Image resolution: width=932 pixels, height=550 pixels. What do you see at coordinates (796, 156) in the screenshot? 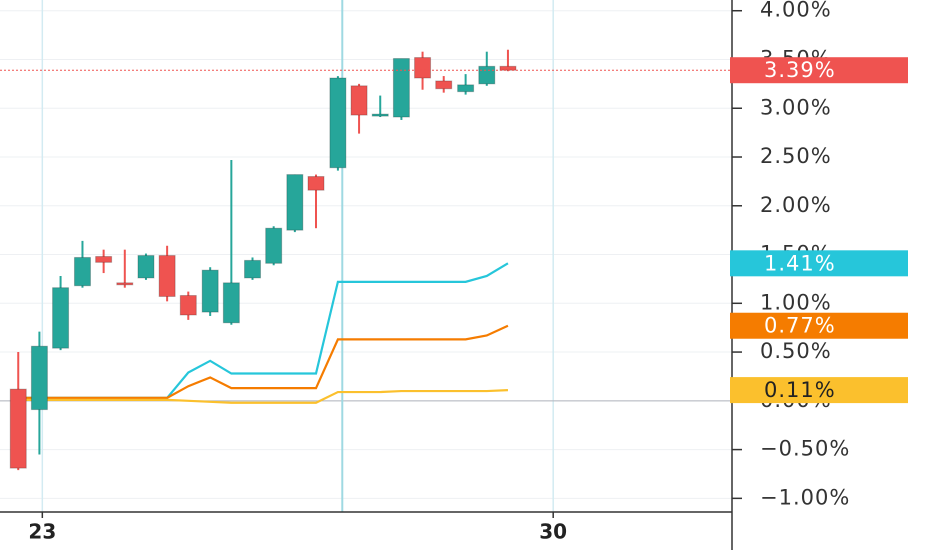
I see `y-tick-label: 2.50%` at bounding box center [796, 156].